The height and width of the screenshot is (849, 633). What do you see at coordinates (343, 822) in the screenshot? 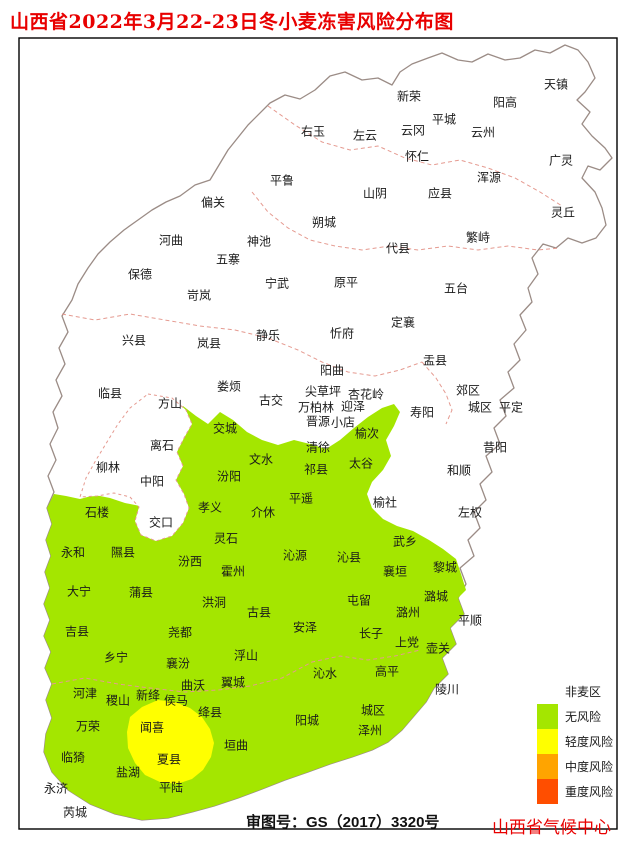
I see `map-approval-number: 审图号：GS（2017）3320号` at bounding box center [343, 822].